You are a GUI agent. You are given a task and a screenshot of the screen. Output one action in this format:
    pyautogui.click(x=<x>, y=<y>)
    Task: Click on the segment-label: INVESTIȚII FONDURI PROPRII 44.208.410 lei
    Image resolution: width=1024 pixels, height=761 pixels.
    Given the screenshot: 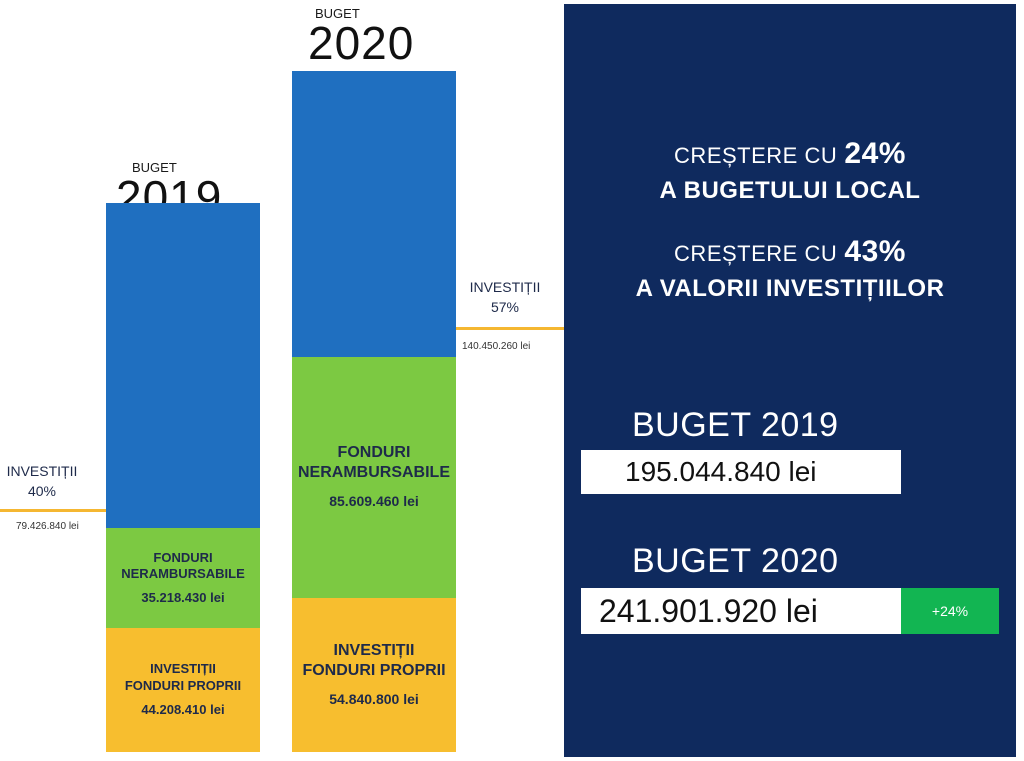 What is the action you would take?
    pyautogui.click(x=183, y=689)
    